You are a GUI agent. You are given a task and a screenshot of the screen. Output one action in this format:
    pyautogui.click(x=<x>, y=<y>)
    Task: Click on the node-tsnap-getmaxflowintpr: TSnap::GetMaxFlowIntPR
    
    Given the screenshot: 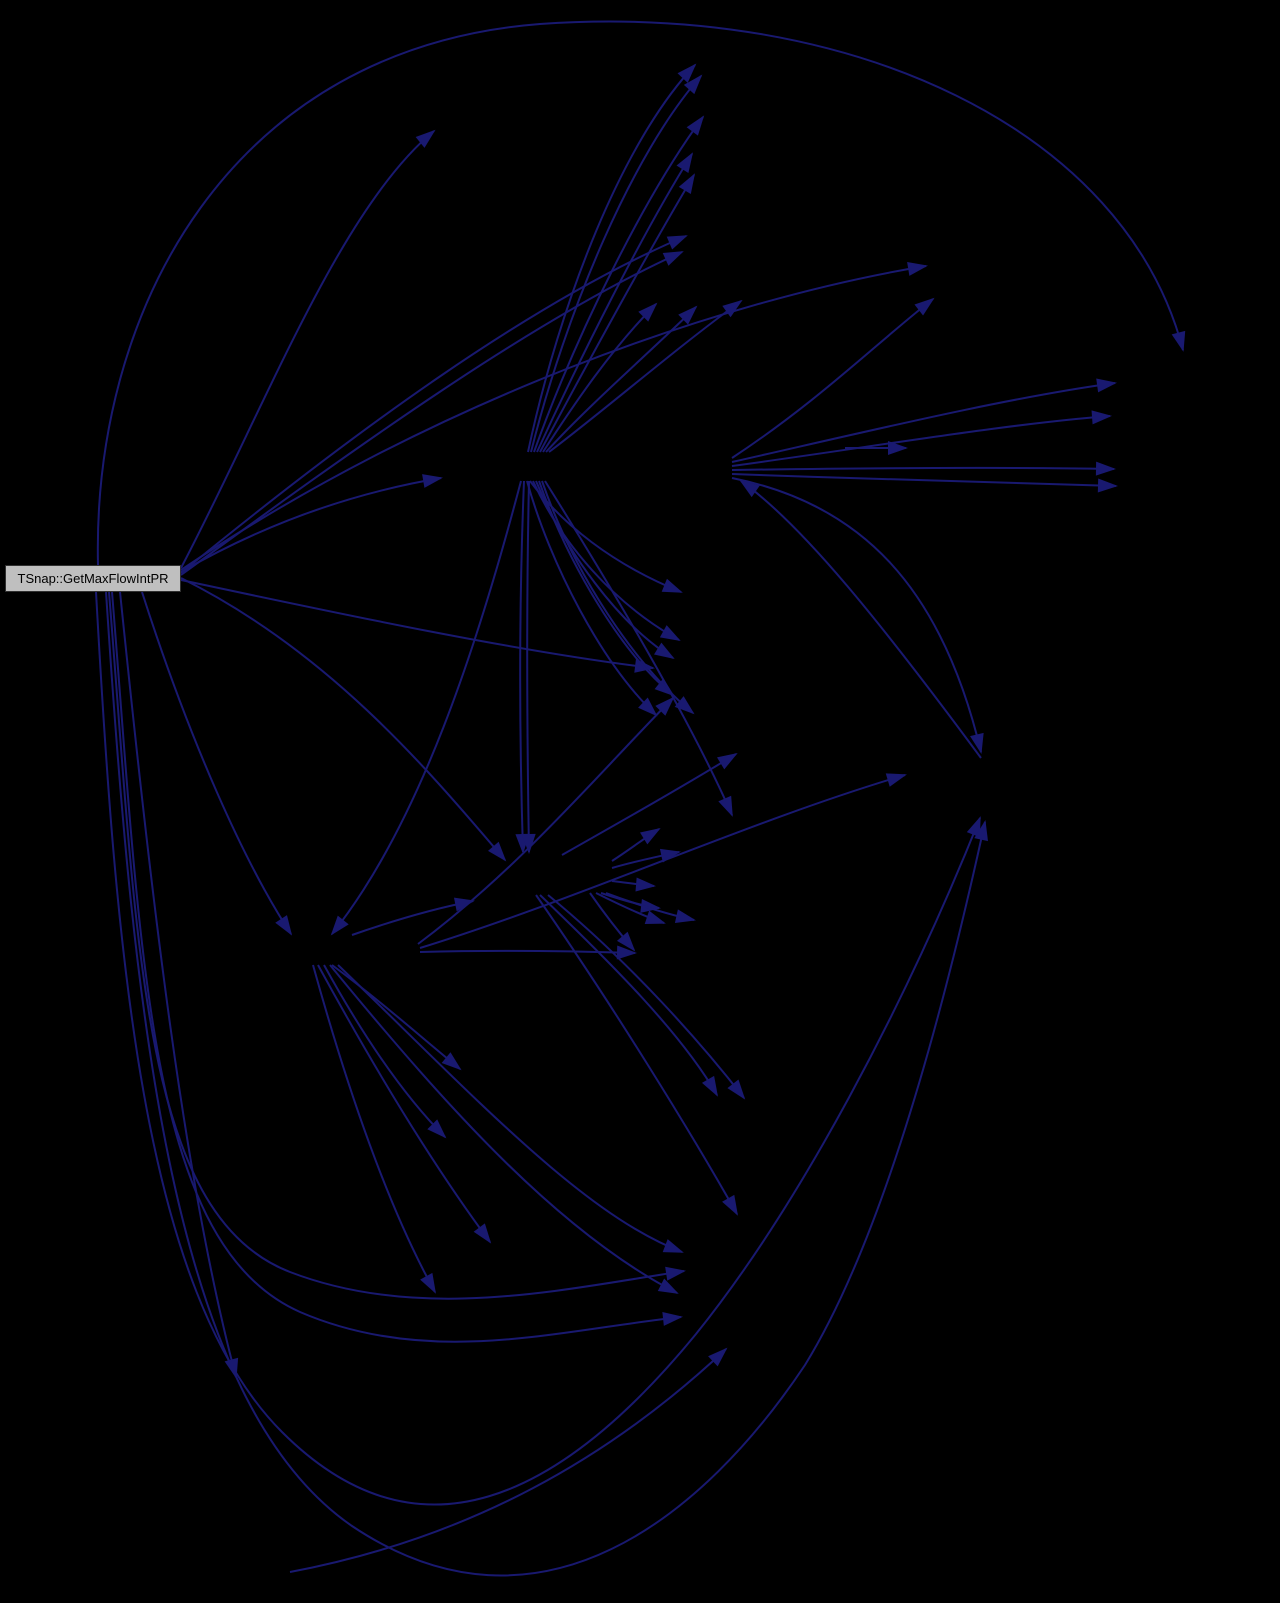 What is the action you would take?
    pyautogui.click(x=93, y=578)
    